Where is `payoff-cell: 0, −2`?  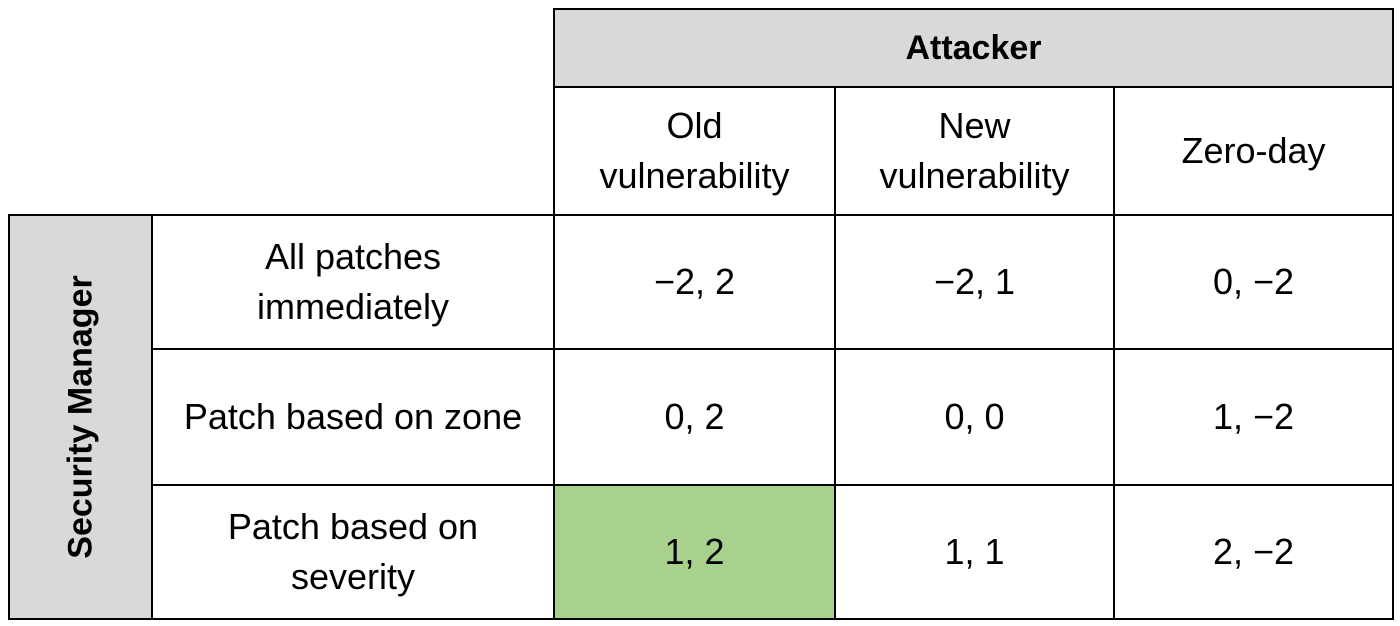 payoff-cell: 0, −2 is located at coordinates (1253, 282).